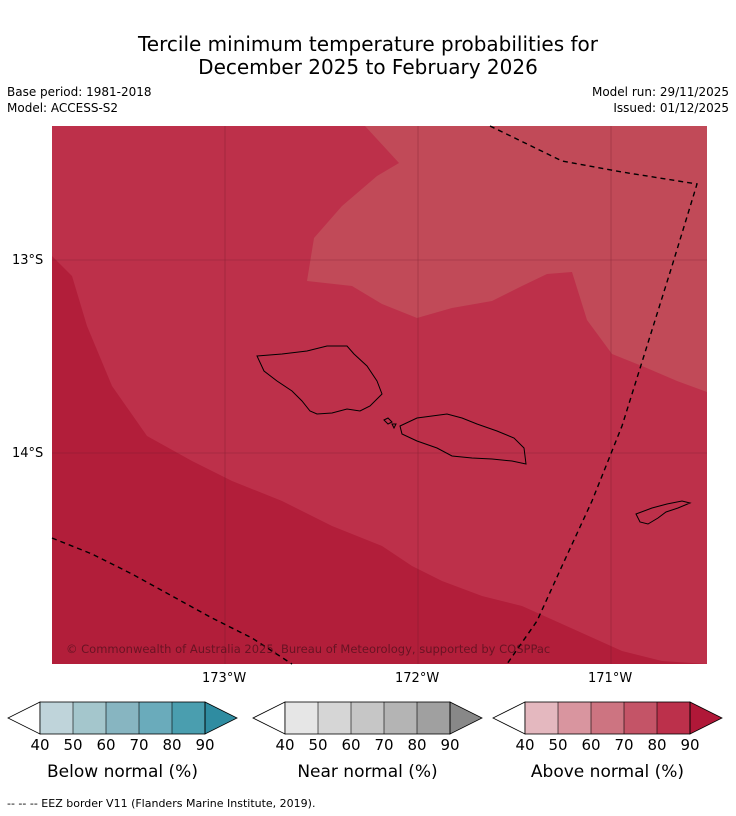 This screenshot has width=736, height=816. I want to click on lon-label-173w: 173°W, so click(224, 678).